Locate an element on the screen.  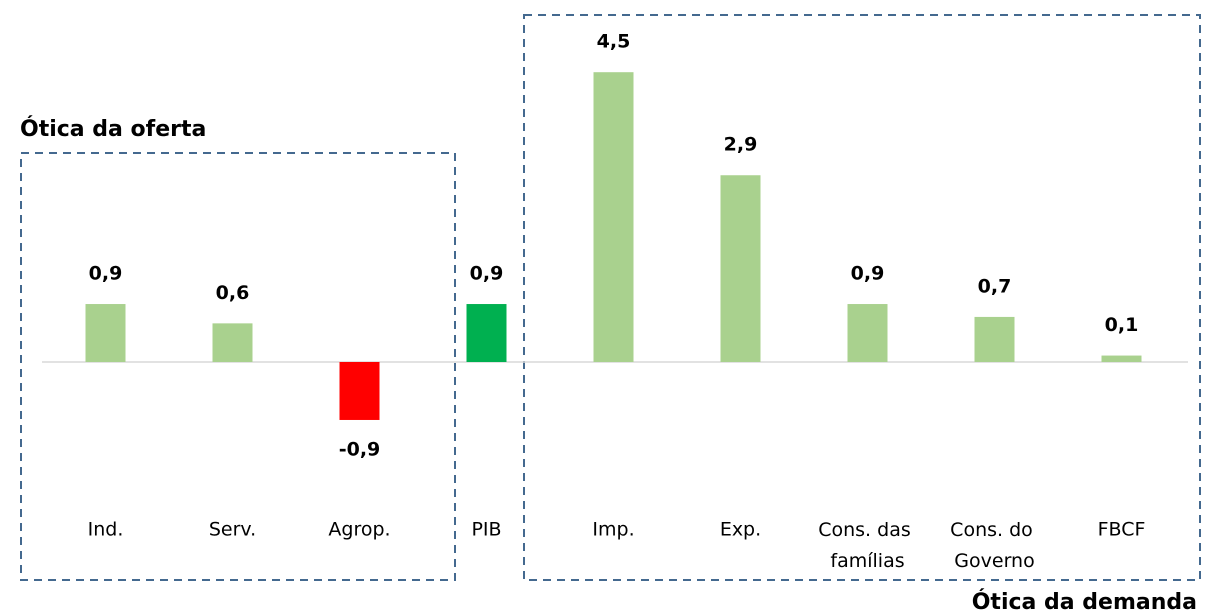
x-tick-label: Agrop. is located at coordinates (359, 530).